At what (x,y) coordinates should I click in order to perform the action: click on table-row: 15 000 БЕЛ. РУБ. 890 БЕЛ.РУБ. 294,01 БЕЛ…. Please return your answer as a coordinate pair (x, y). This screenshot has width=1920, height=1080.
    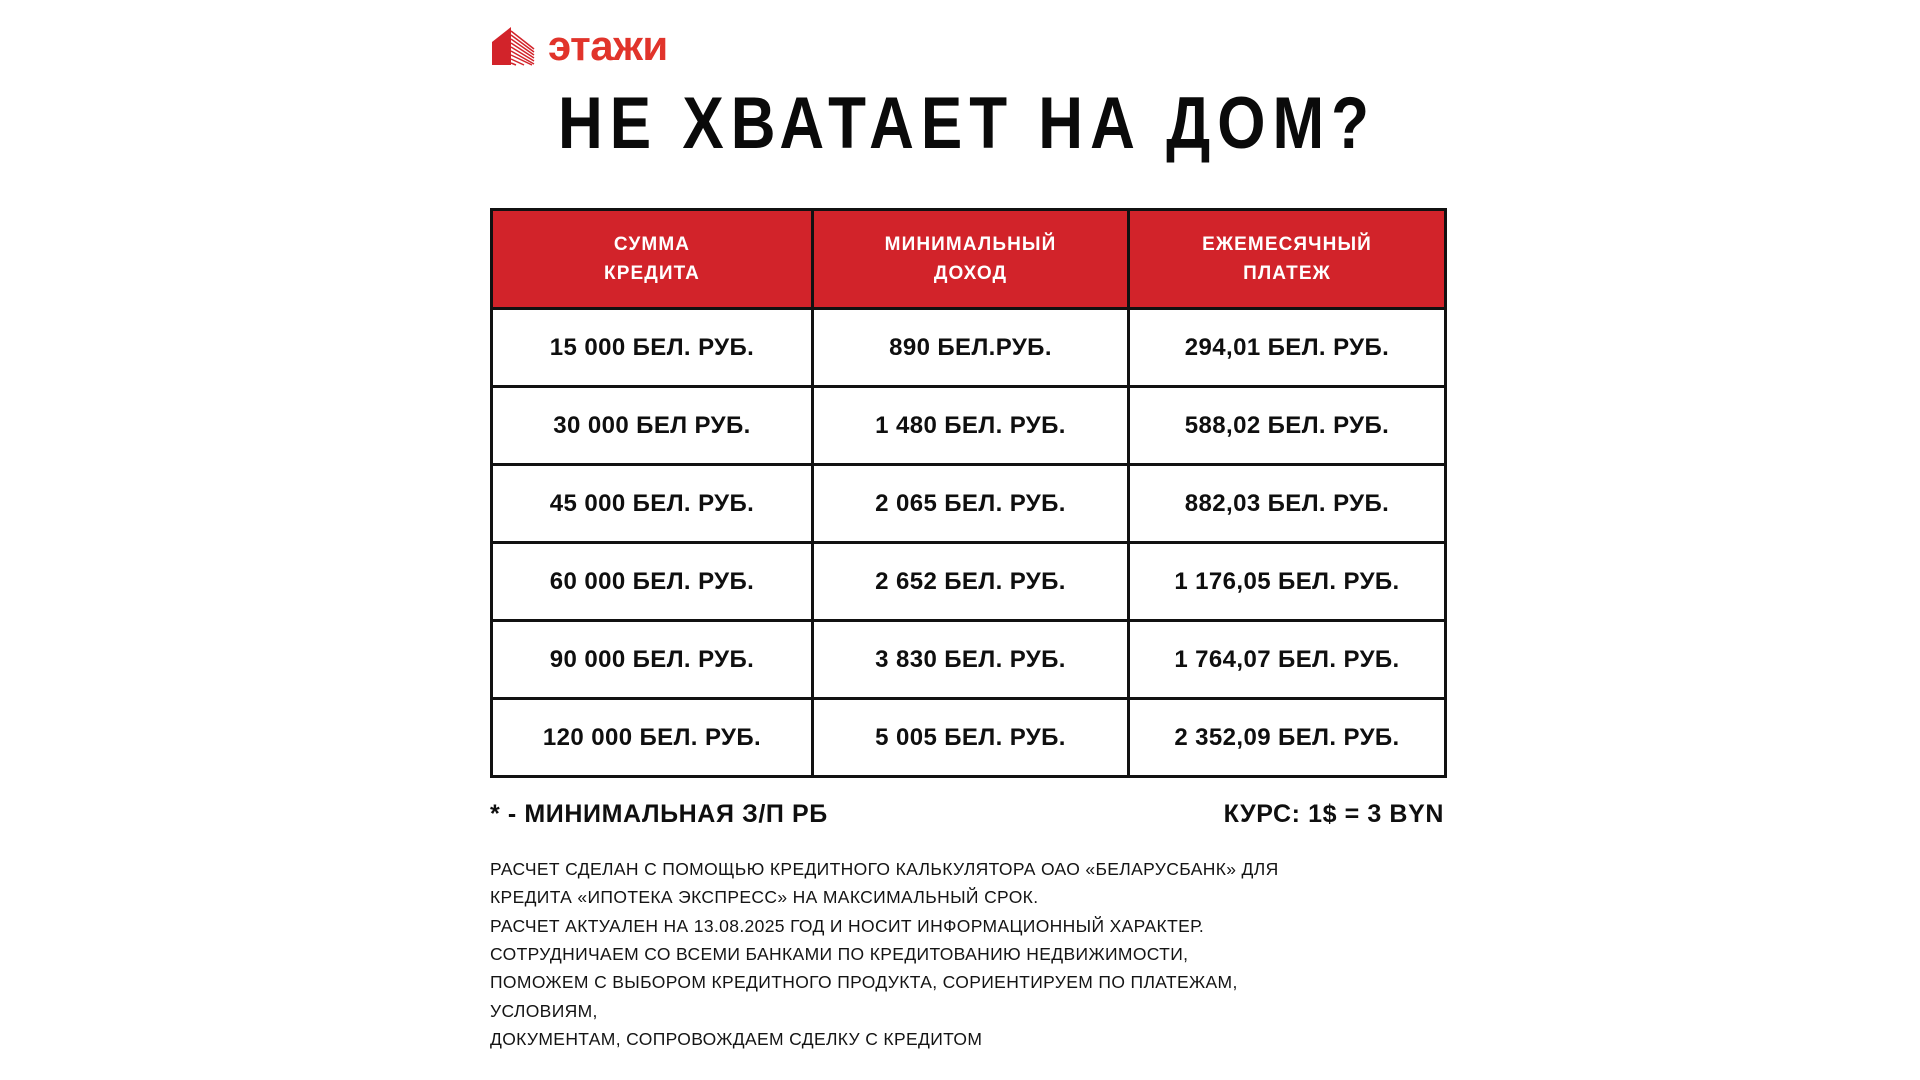
    Looking at the image, I should click on (968, 347).